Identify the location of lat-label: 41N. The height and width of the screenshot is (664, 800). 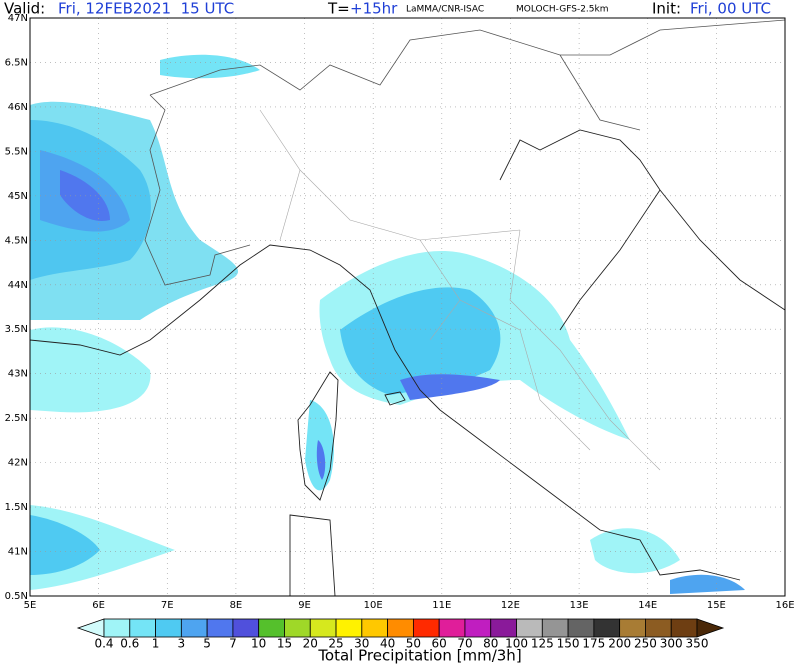
(18, 552).